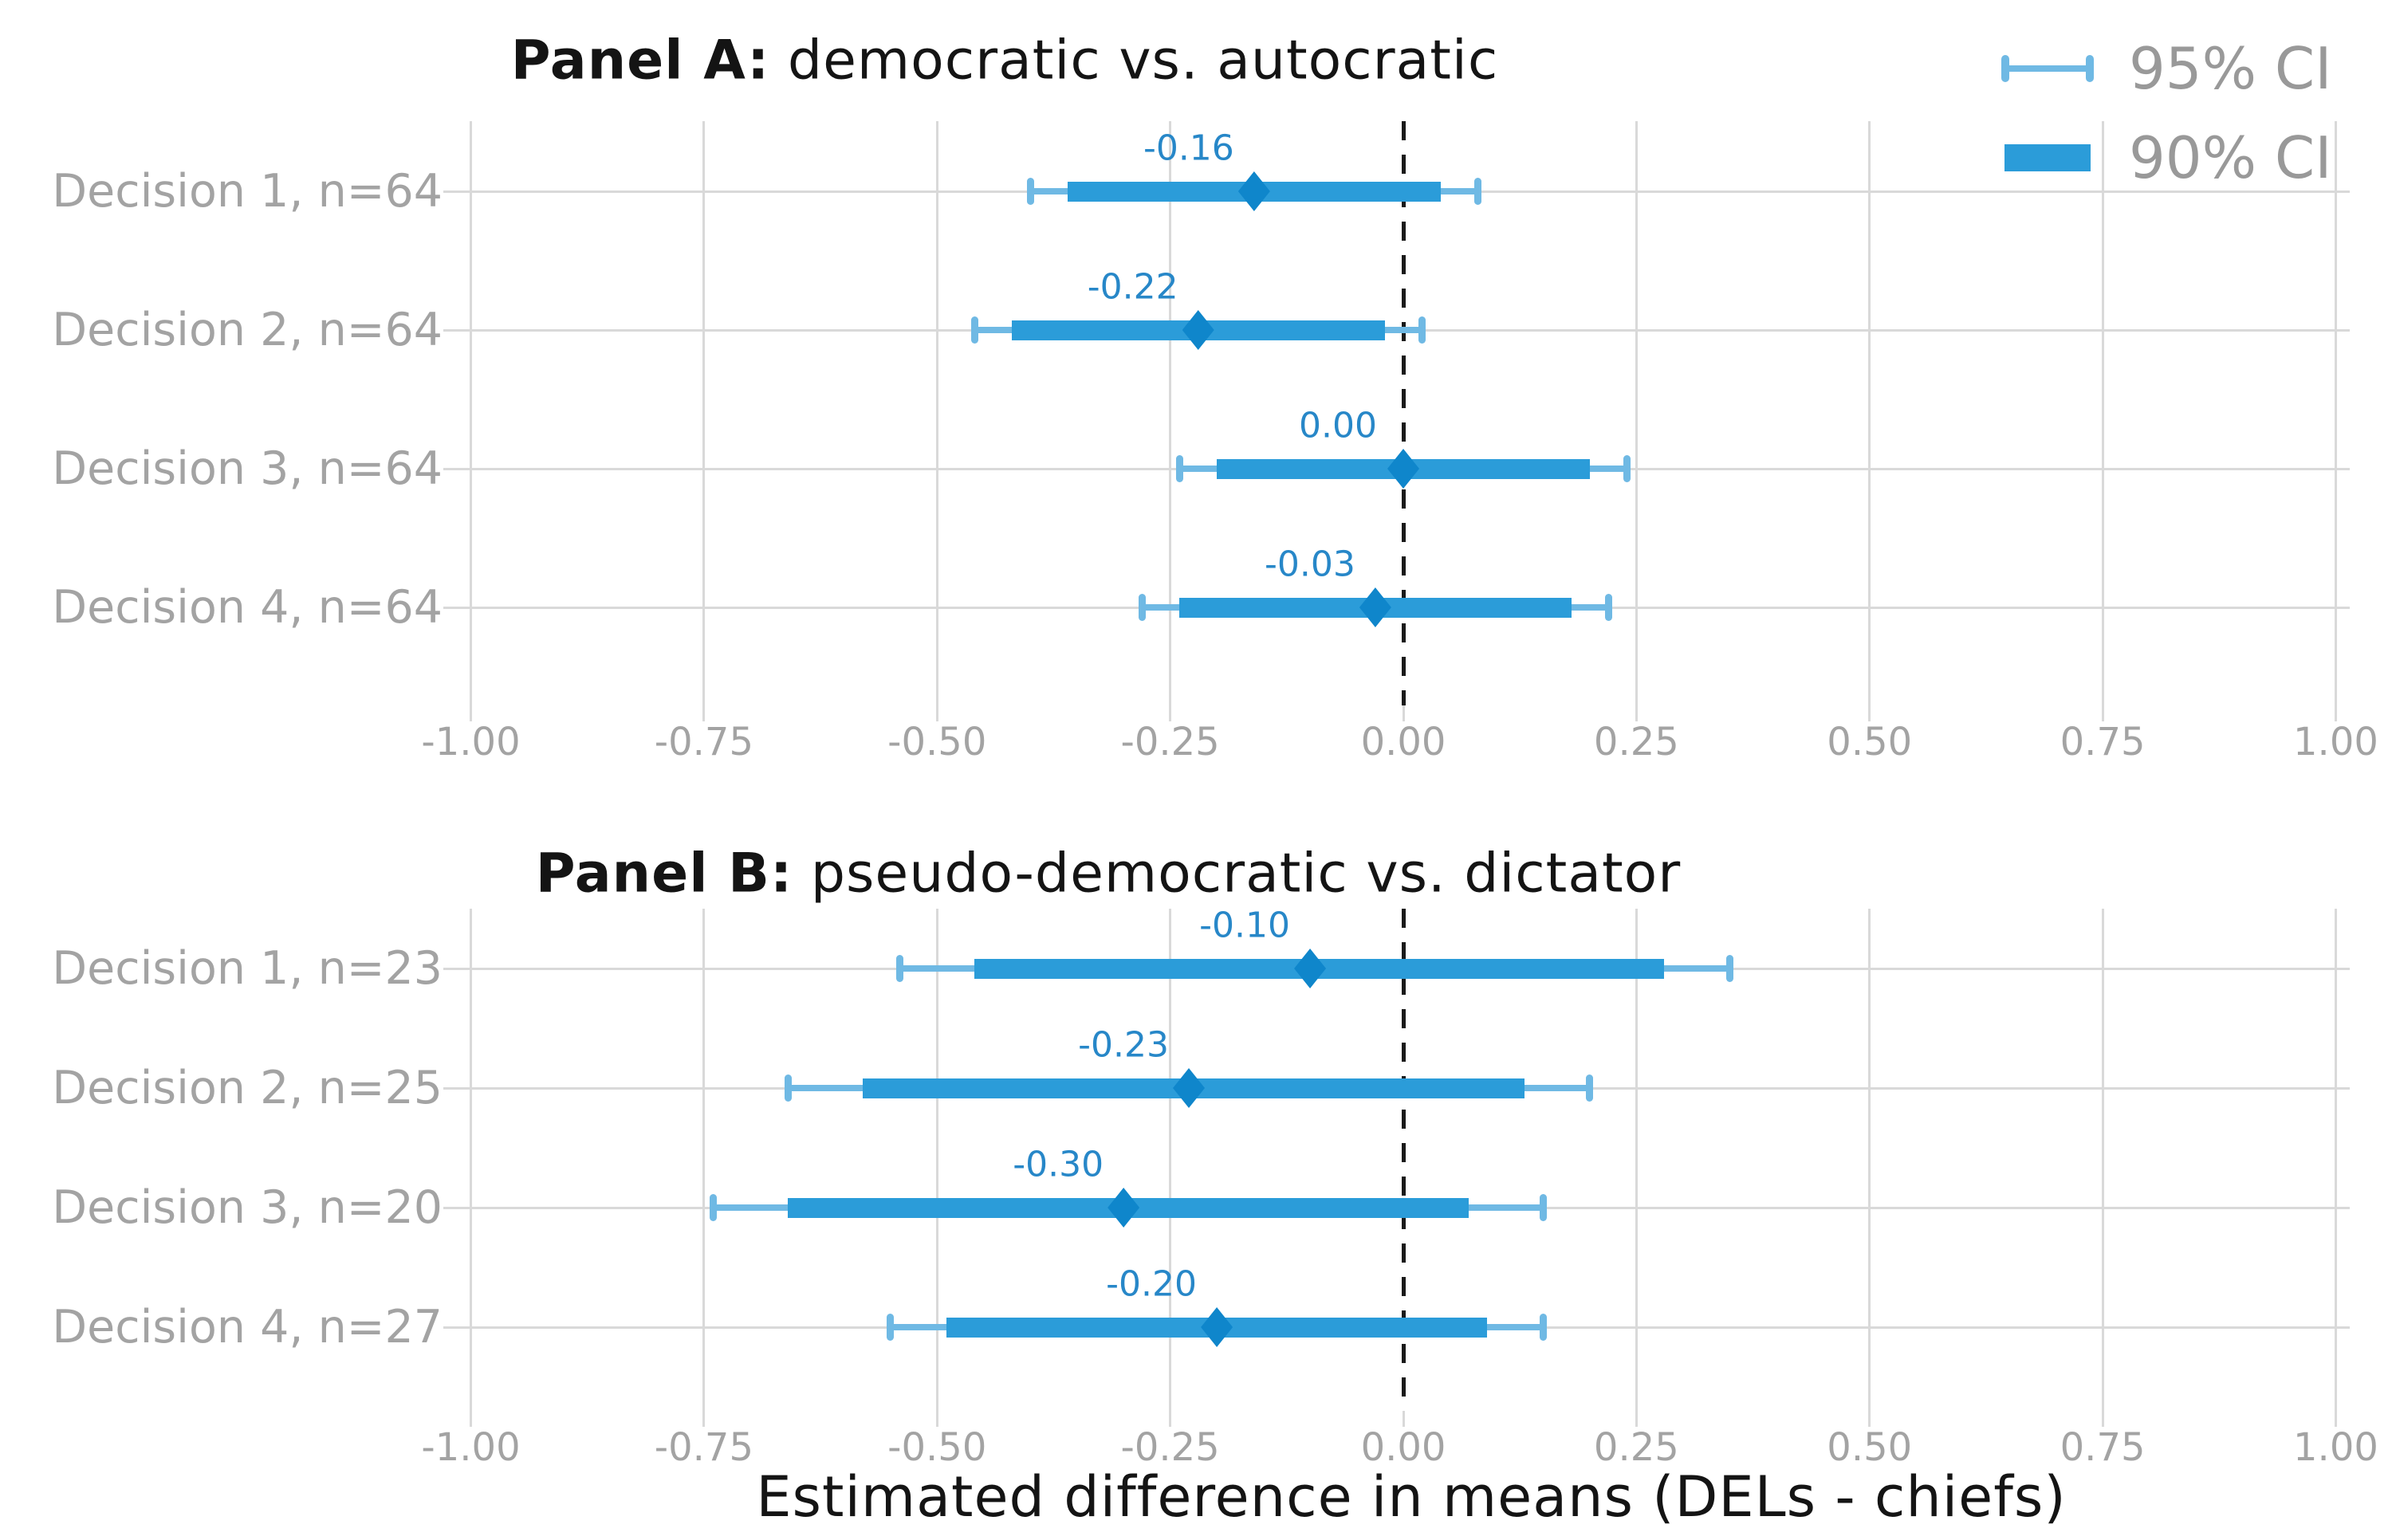 The height and width of the screenshot is (1540, 2392). Describe the element at coordinates (2230, 68) in the screenshot. I see `legend-label-95ci: 95% CI` at that location.